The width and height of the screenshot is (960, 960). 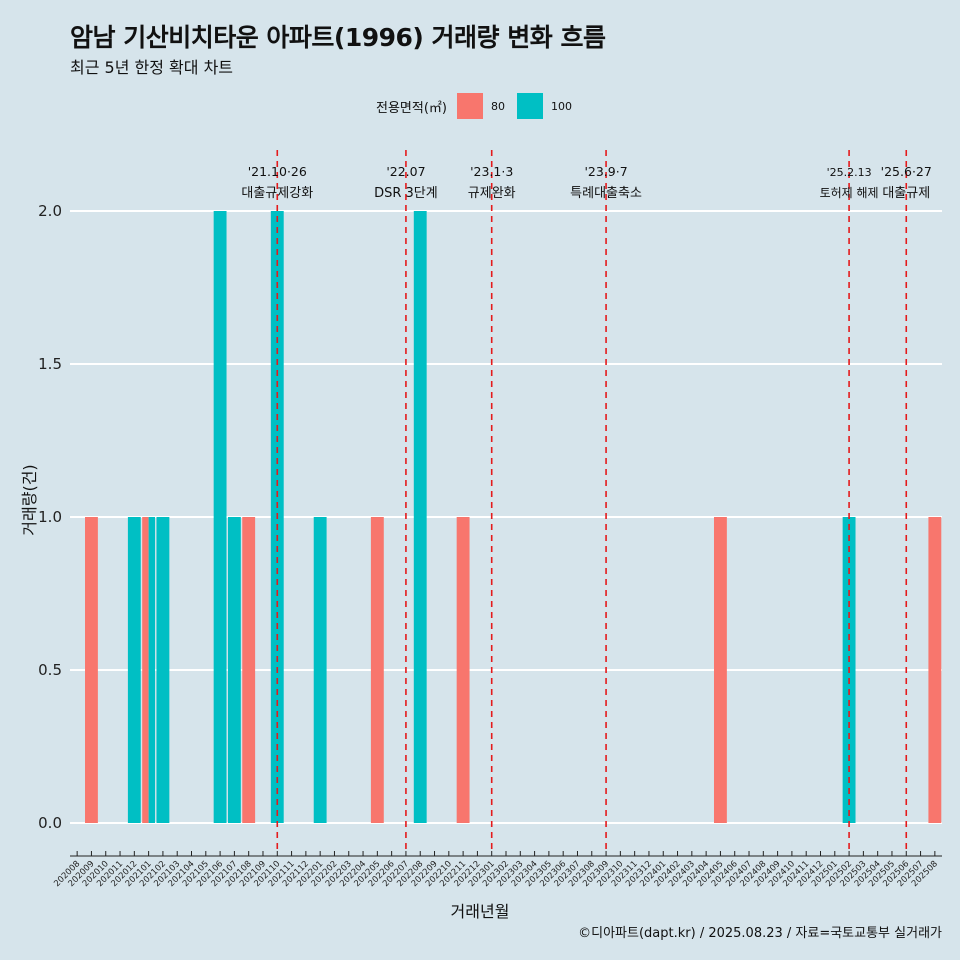 I want to click on legend-item-100: 100, so click(x=544, y=106).